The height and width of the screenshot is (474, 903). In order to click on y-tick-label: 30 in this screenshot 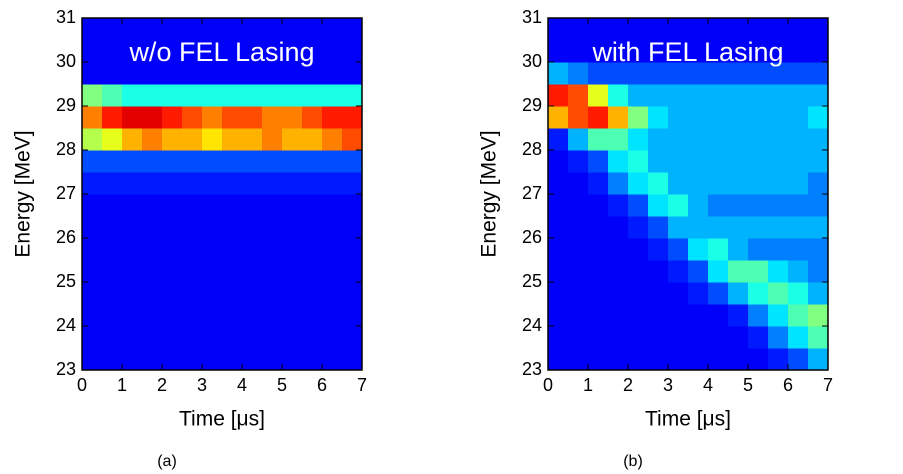, I will do `click(66, 61)`.